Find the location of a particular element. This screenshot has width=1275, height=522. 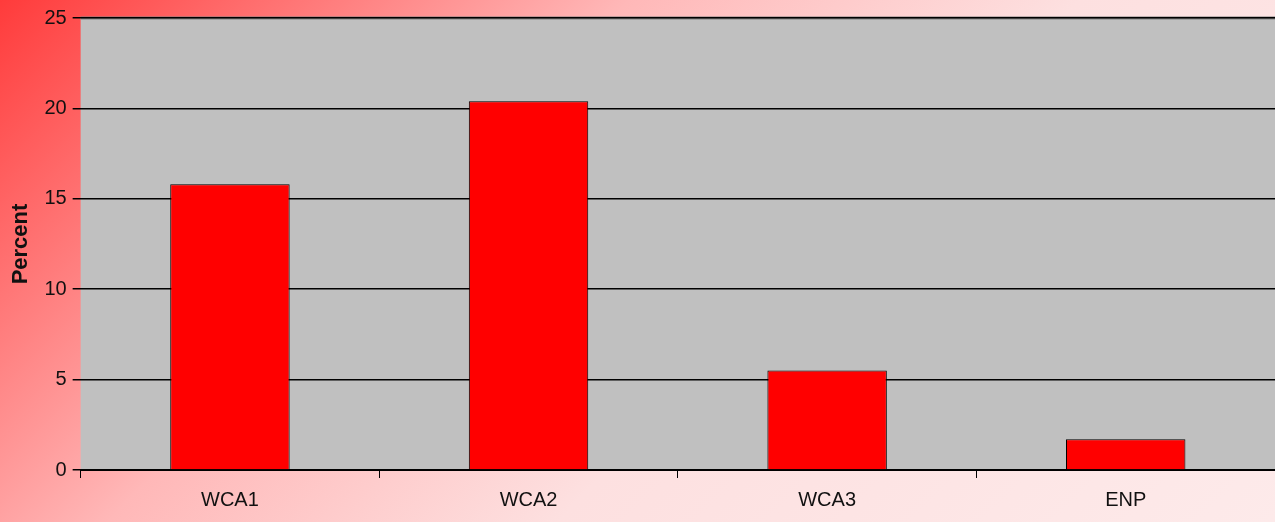

y-tick-label: 25 is located at coordinates (55, 16).